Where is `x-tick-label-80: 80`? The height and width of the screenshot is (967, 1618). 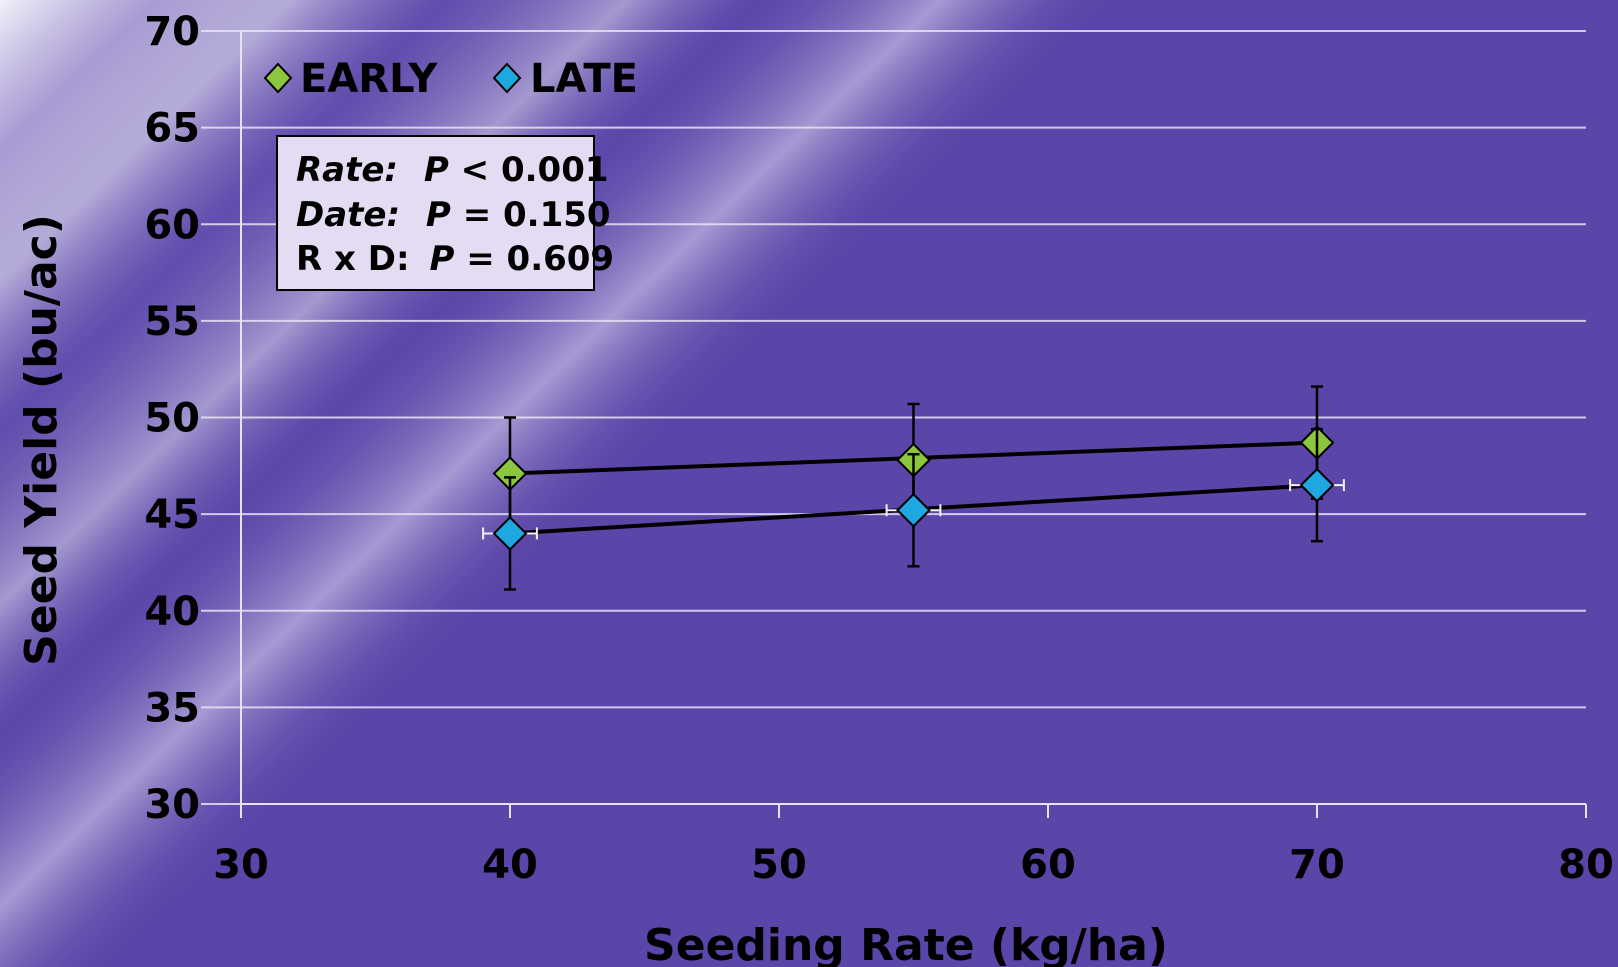
x-tick-label-80: 80 is located at coordinates (1586, 865).